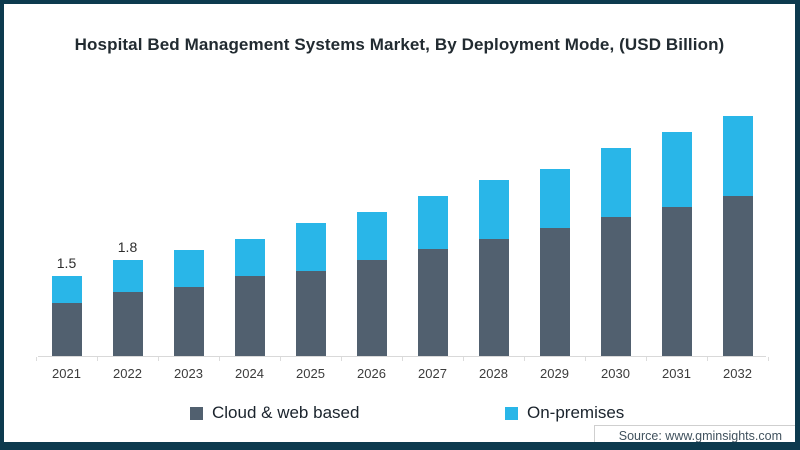 The height and width of the screenshot is (450, 800). I want to click on x-axis-label: 2024, so click(249, 373).